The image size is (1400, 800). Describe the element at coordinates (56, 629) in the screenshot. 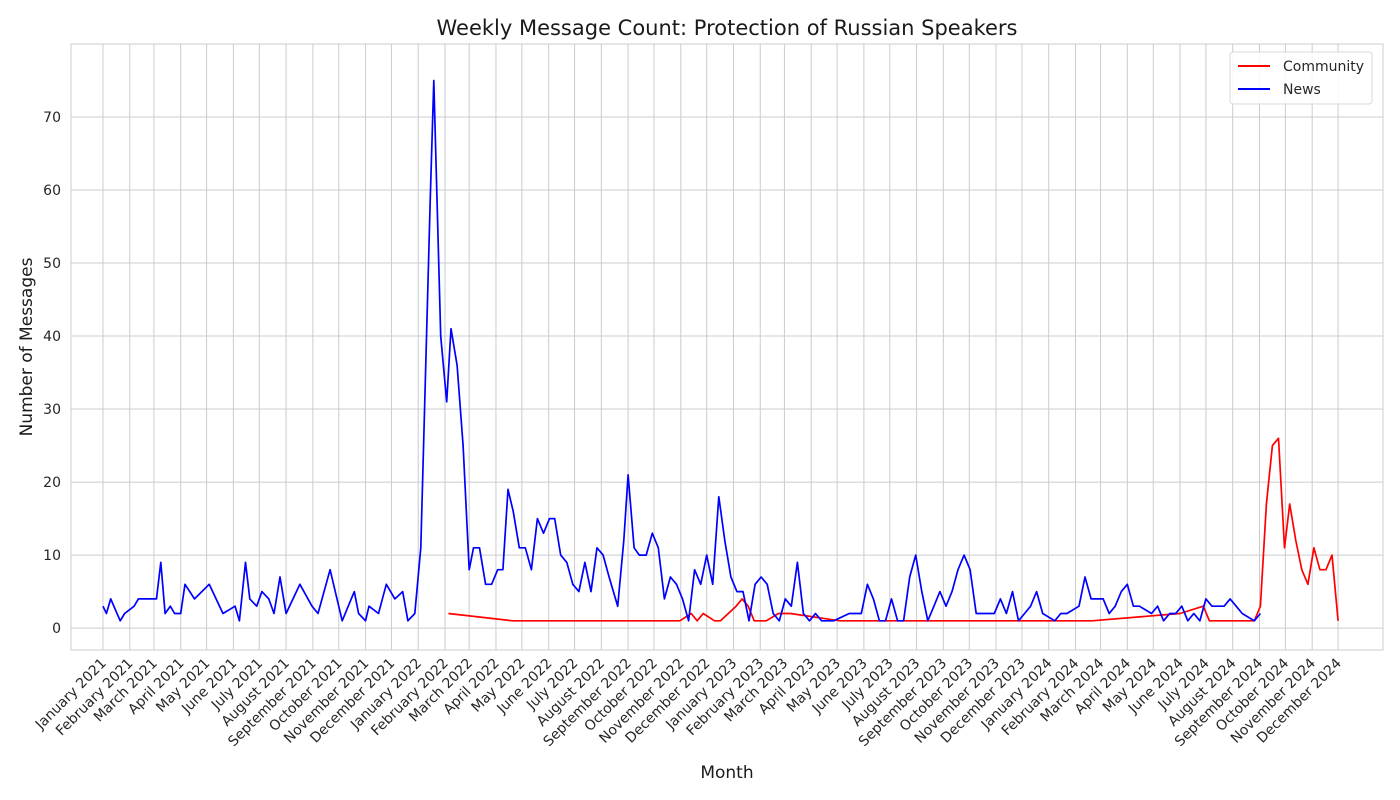

I see `y-tick-label: 0` at that location.